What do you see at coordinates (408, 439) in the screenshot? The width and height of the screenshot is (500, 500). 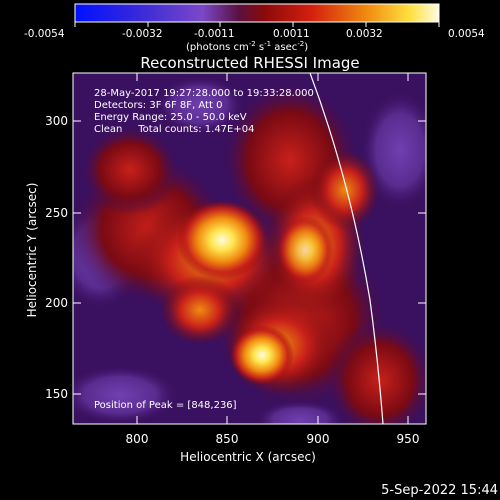 I see `x-tick-950: 950` at bounding box center [408, 439].